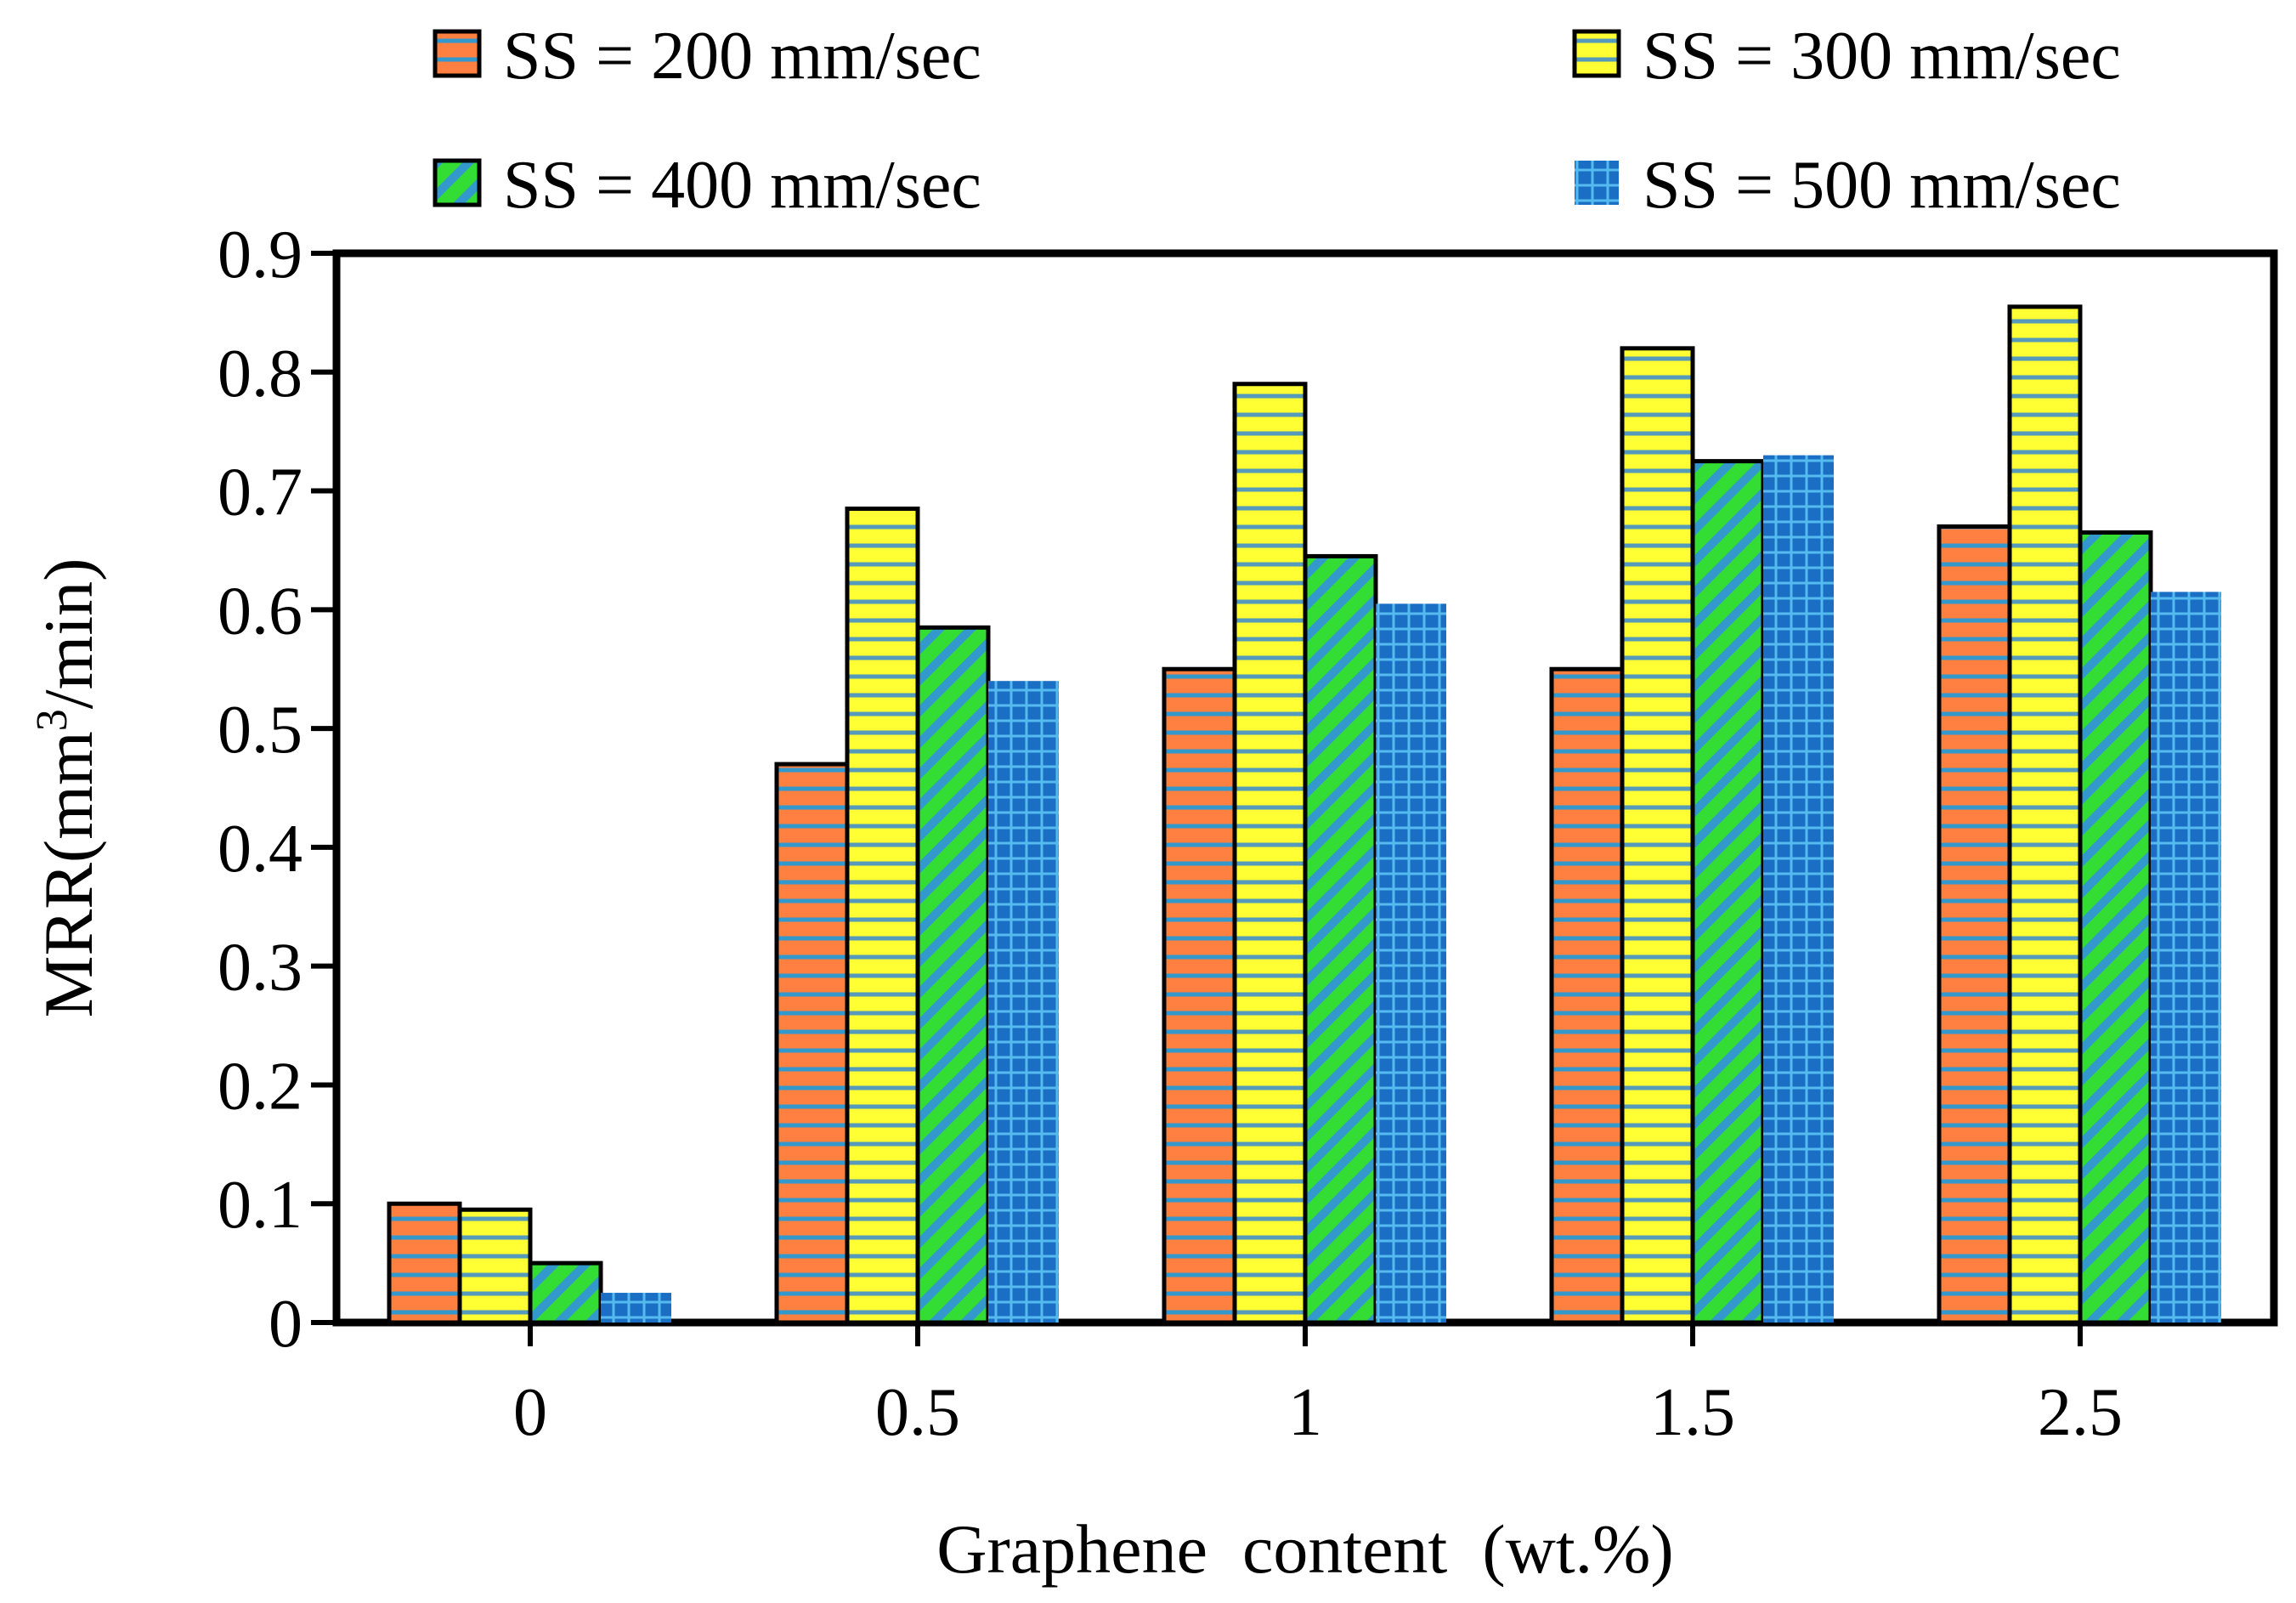 Image resolution: width=2296 pixels, height=1603 pixels. I want to click on y-axis-title: MRR(mm3/min), so click(67, 788).